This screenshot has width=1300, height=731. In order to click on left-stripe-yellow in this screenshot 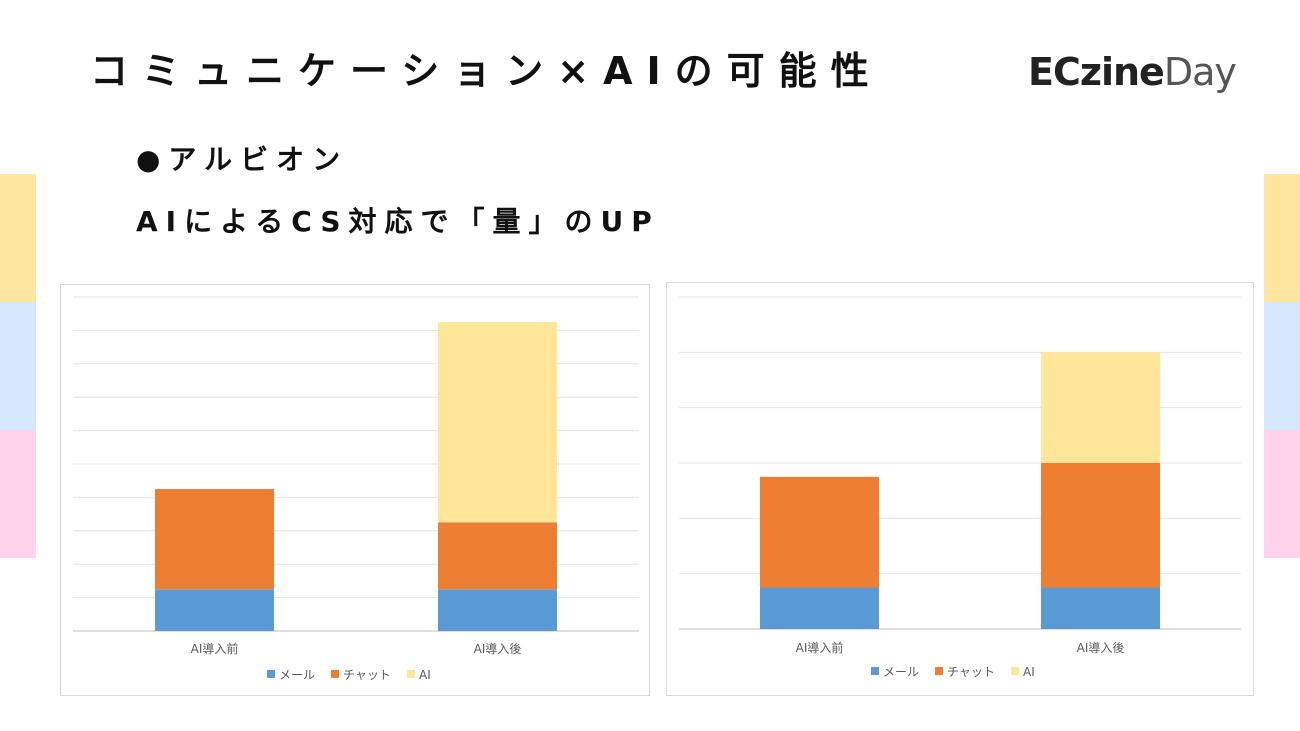, I will do `click(18, 238)`.